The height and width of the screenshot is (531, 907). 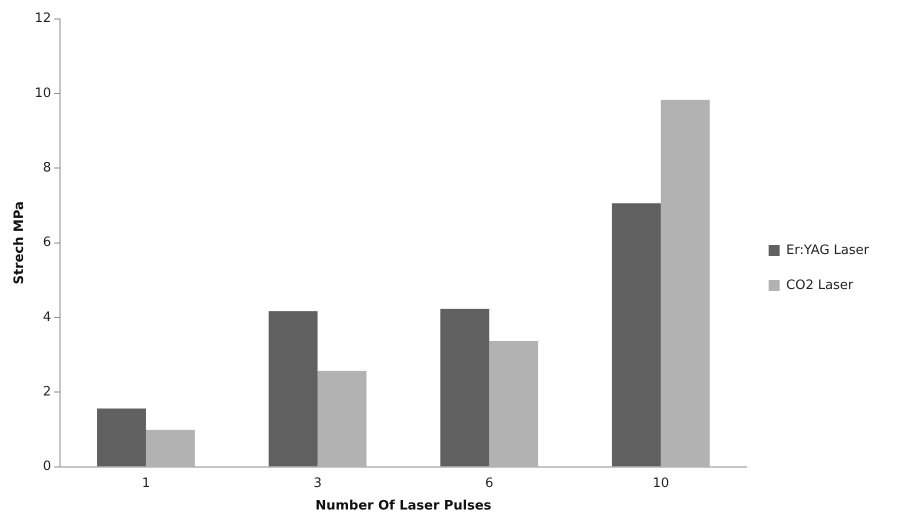 What do you see at coordinates (403, 506) in the screenshot?
I see `x-axis-title: Number Of Laser Pulses` at bounding box center [403, 506].